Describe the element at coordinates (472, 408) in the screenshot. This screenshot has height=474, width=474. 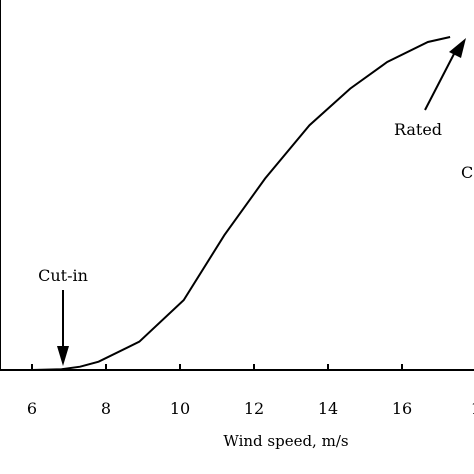
I see `x-tick-label: 1` at that location.